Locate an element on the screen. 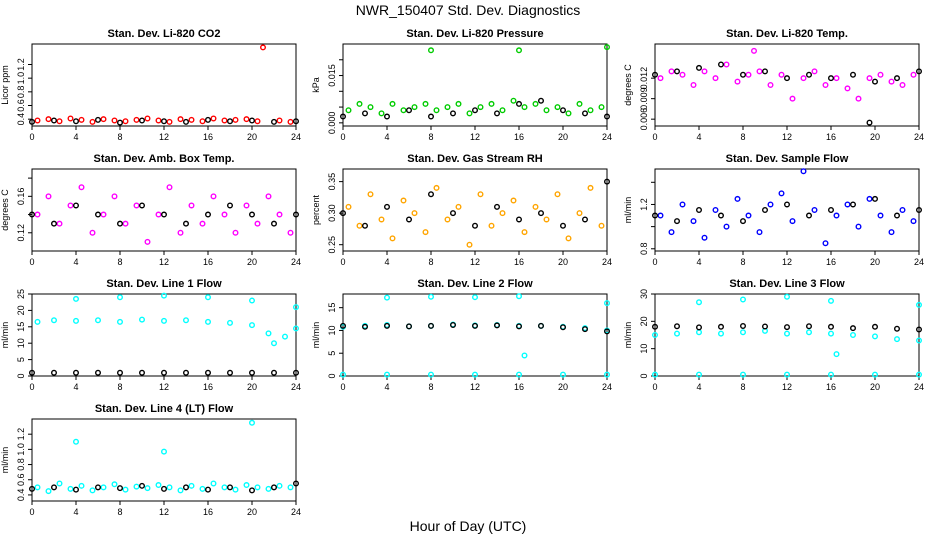  y-tick-label: 0.006 is located at coordinates (644, 119).